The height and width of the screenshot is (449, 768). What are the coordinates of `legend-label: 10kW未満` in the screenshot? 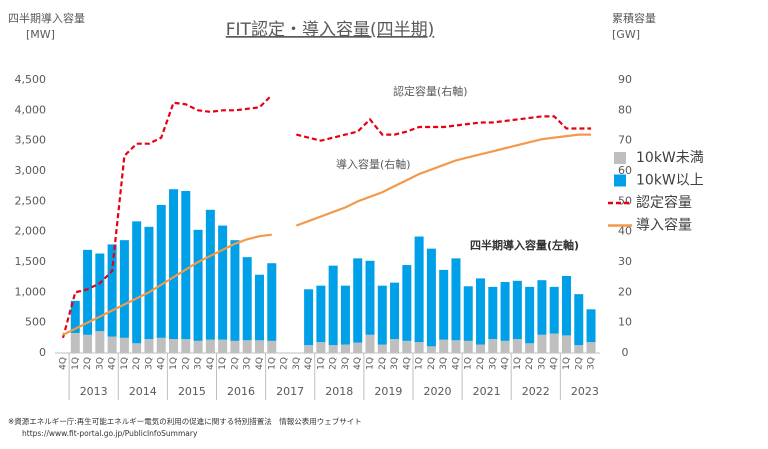 It's located at (670, 158).